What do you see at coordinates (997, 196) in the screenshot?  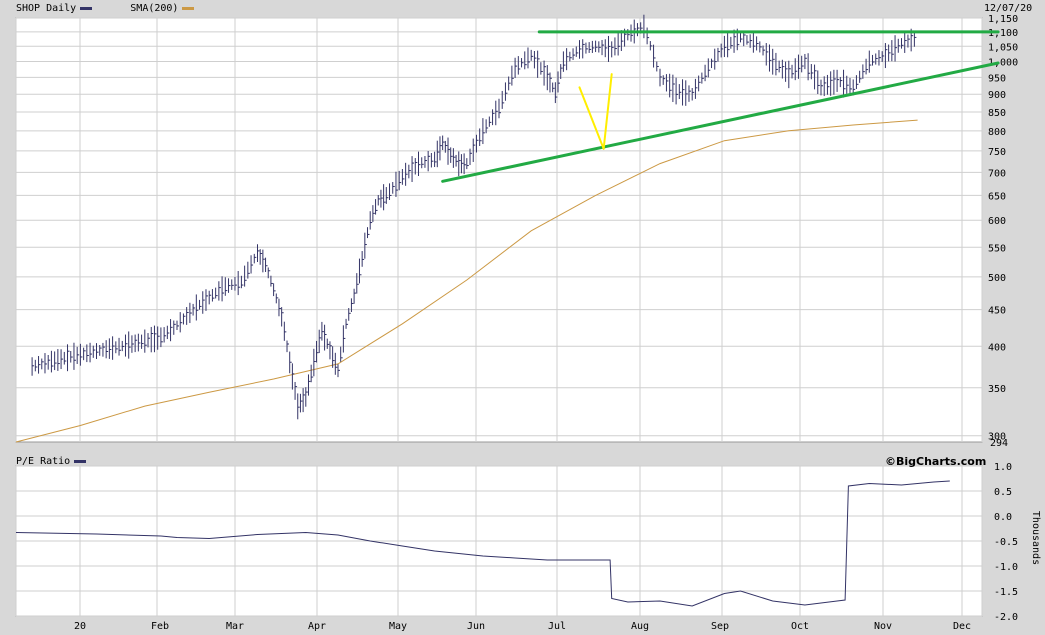 I see `price-y-tick-label: 650` at bounding box center [997, 196].